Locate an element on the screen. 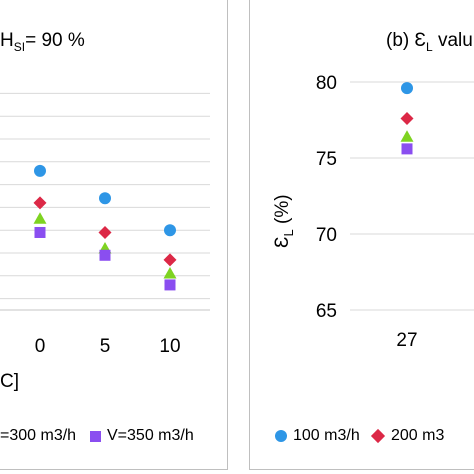  x-tick-label: 0 is located at coordinates (40, 346).